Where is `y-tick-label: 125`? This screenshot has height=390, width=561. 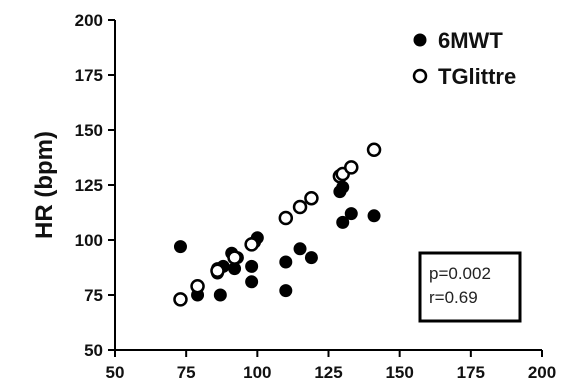 y-tick-label: 125 is located at coordinates (89, 185).